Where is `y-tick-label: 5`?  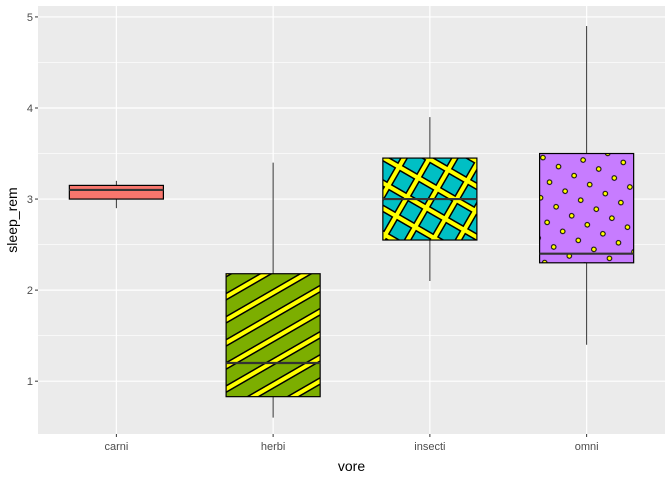 y-tick-label: 5 is located at coordinates (30, 18).